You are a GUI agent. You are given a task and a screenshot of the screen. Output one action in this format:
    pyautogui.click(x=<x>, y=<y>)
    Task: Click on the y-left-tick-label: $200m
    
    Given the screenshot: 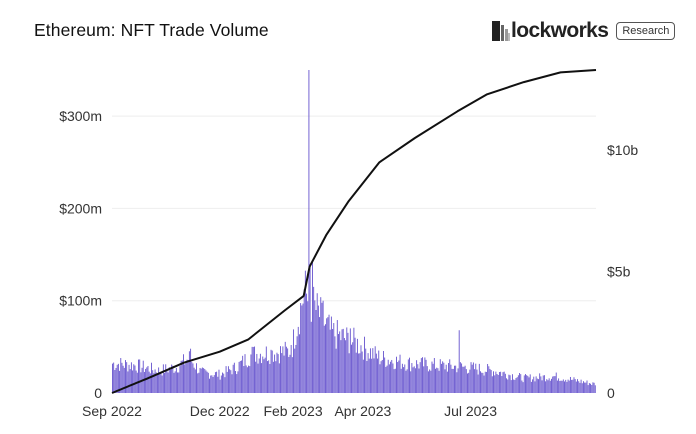 What is the action you would take?
    pyautogui.click(x=80, y=208)
    